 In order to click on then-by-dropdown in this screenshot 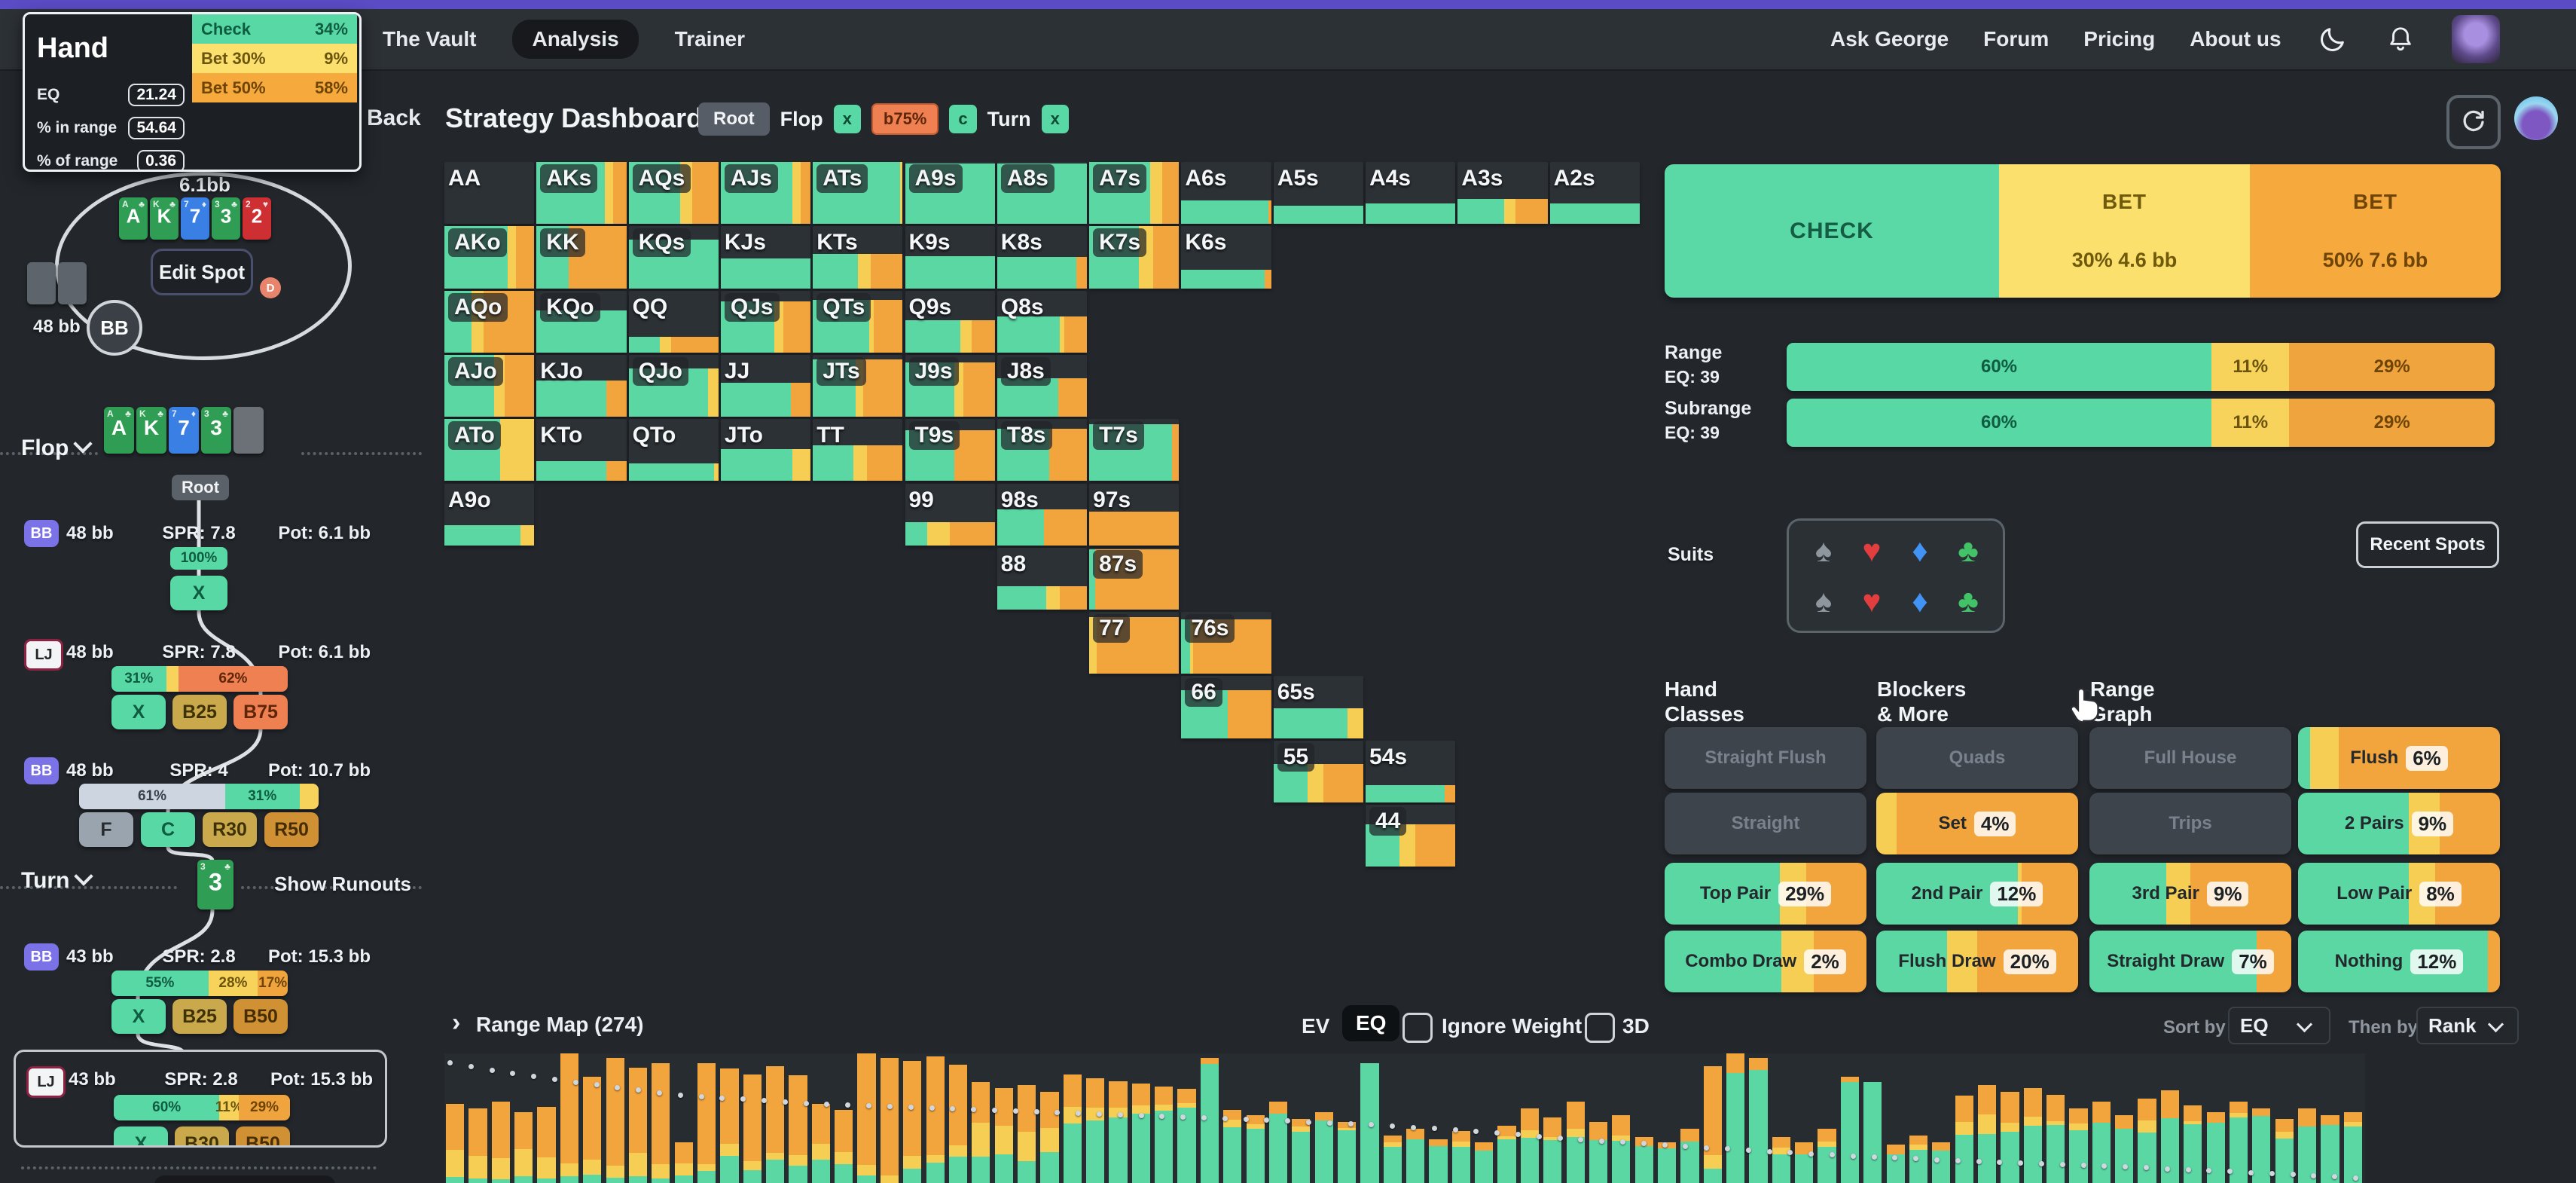, I will do `click(2468, 1026)`.